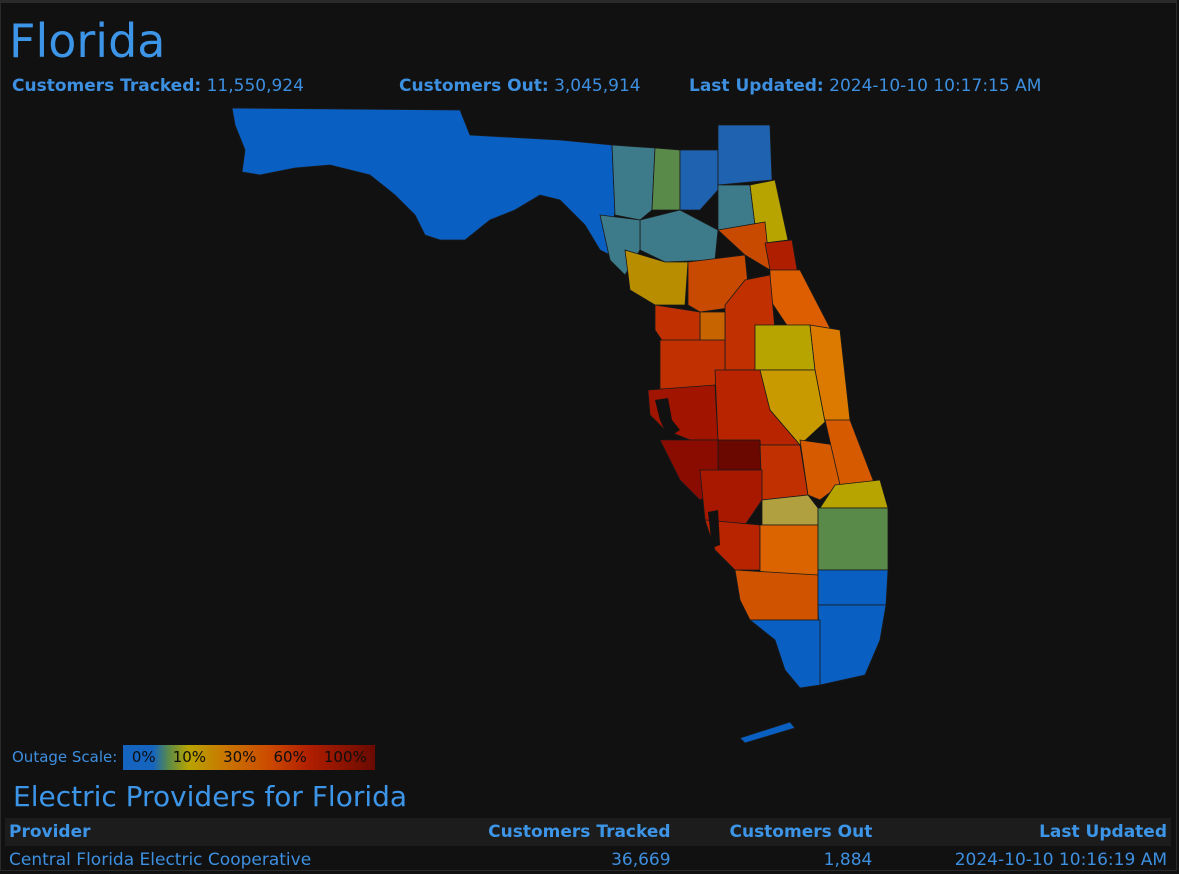 This screenshot has width=1179, height=874. I want to click on stat-value: 2024-10-10 10:17:15 AM, so click(935, 86).